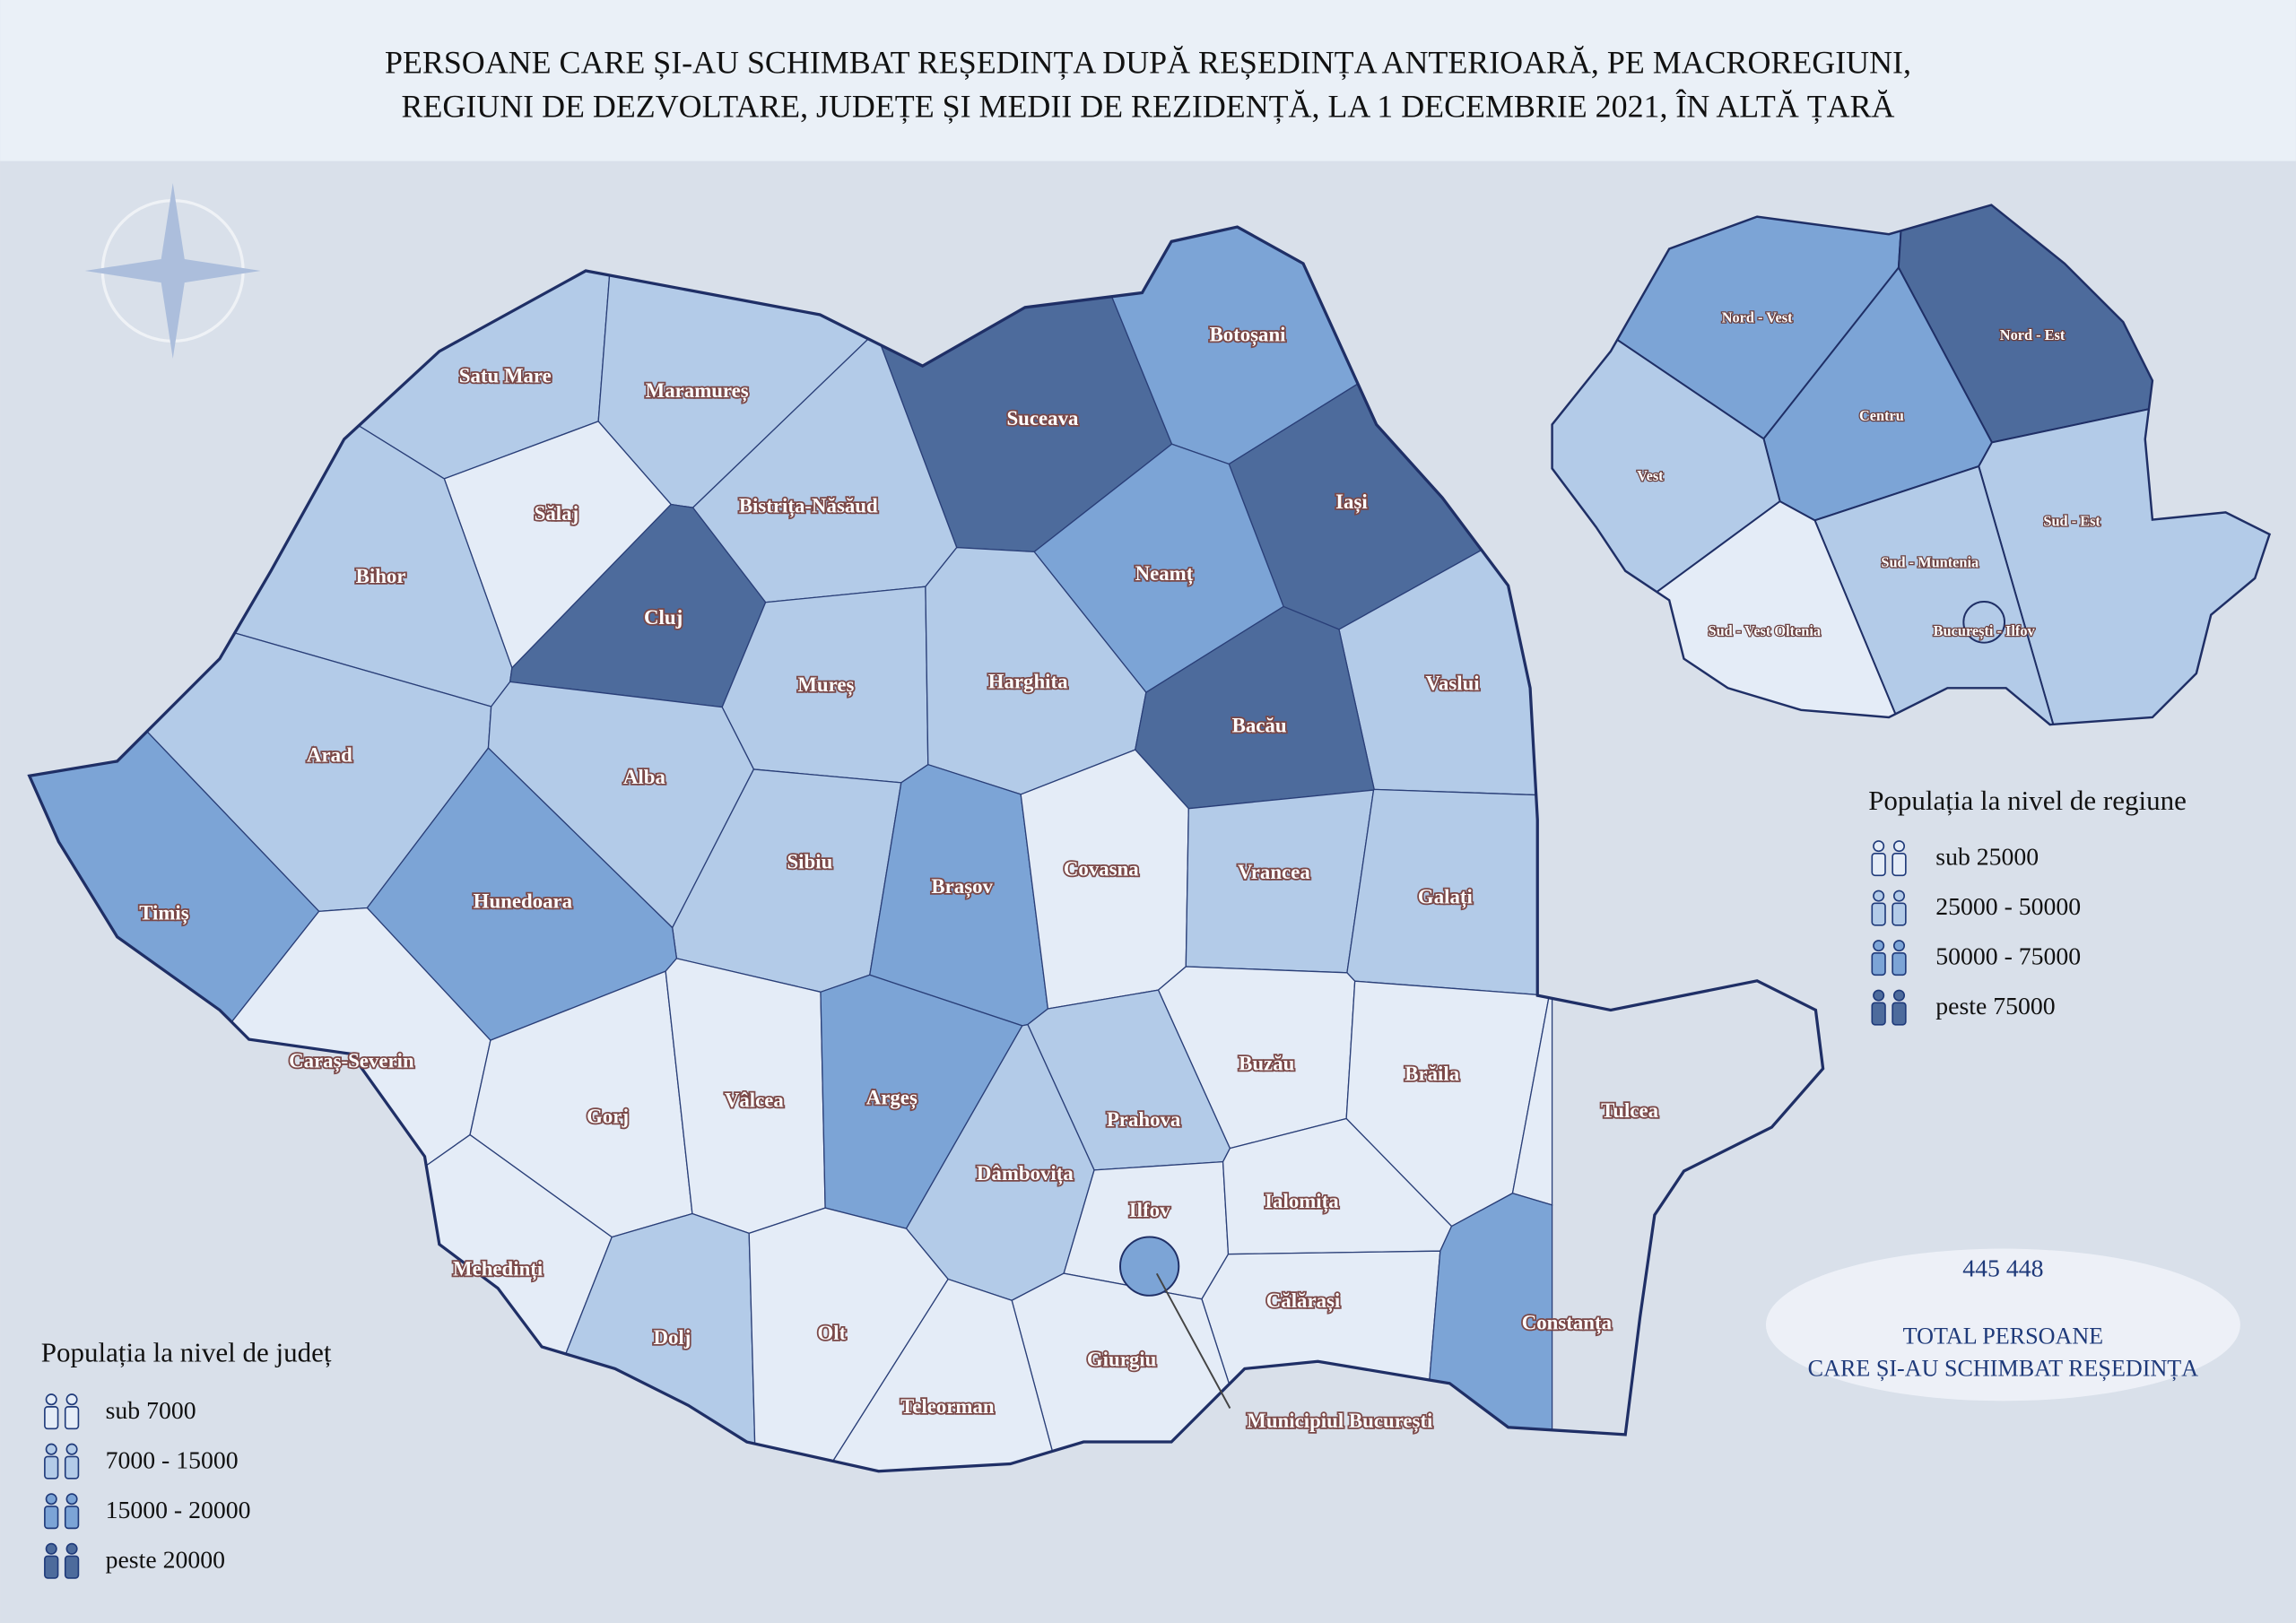 This screenshot has height=1623, width=2296. What do you see at coordinates (1351, 502) in the screenshot?
I see `county-label: Iași` at bounding box center [1351, 502].